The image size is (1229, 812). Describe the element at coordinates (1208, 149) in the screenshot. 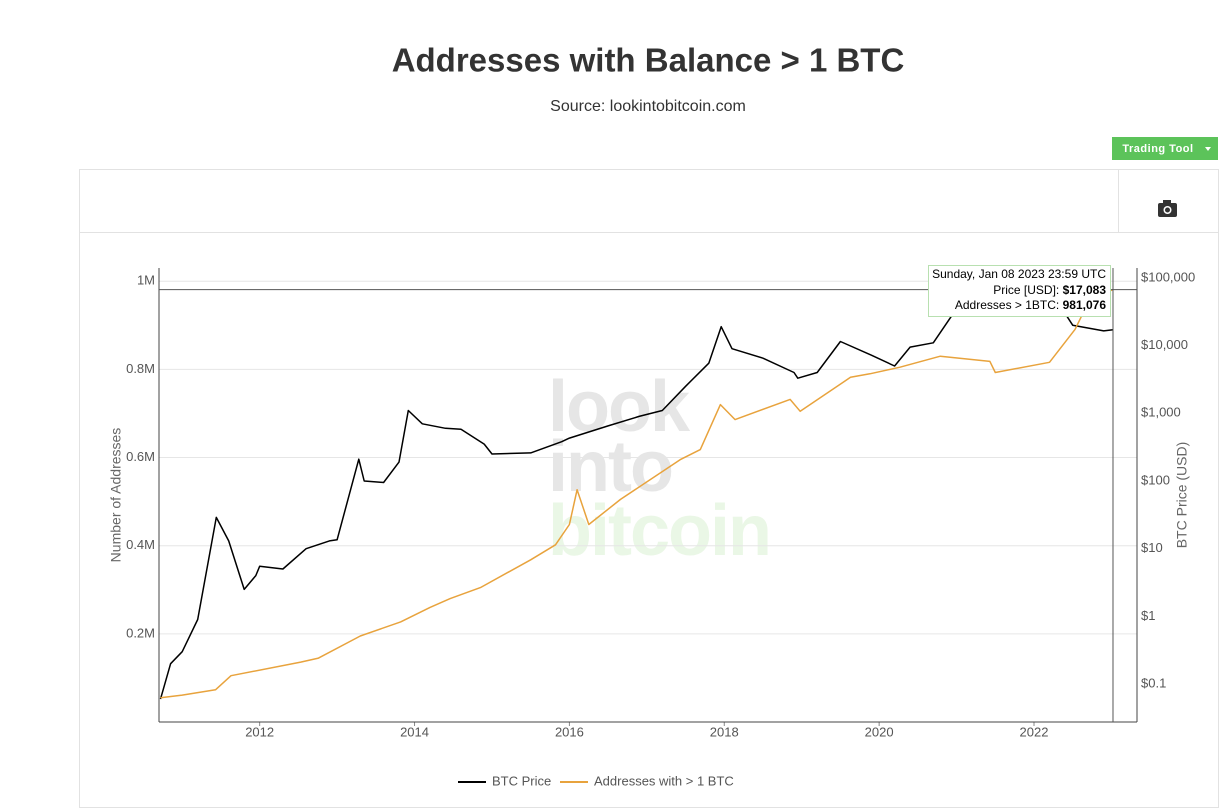

I see `caret` at that location.